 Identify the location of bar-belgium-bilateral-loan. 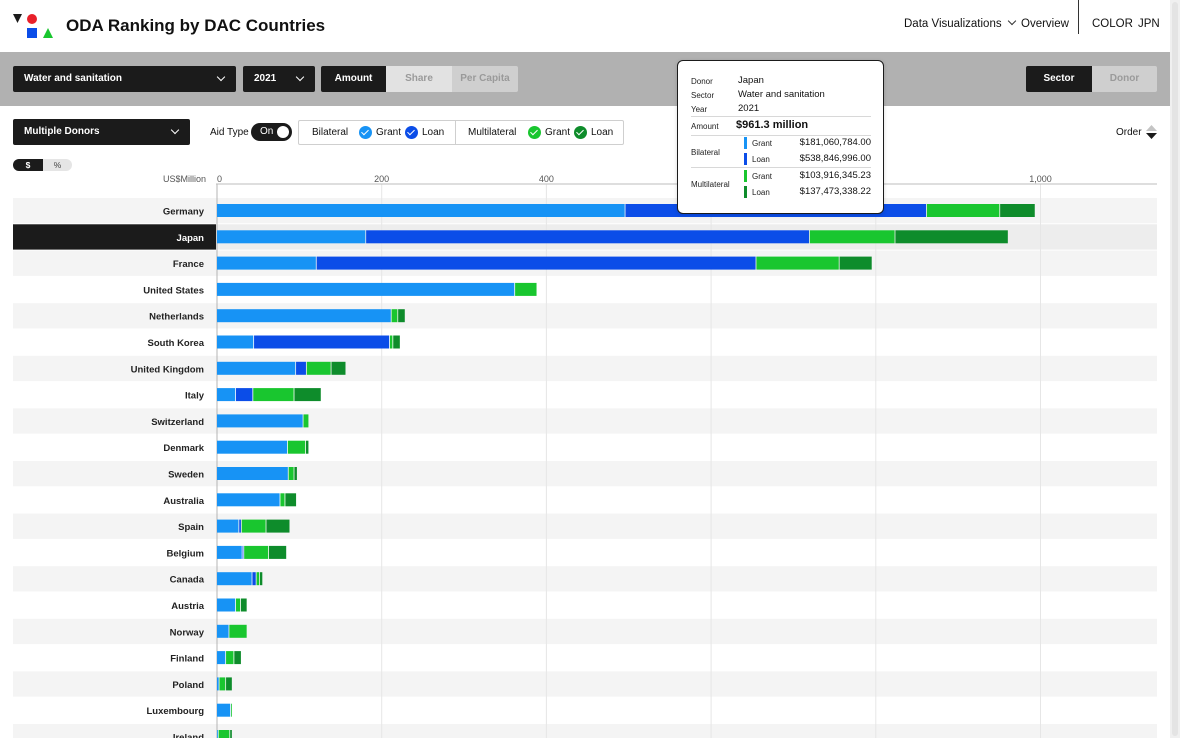
(243, 552).